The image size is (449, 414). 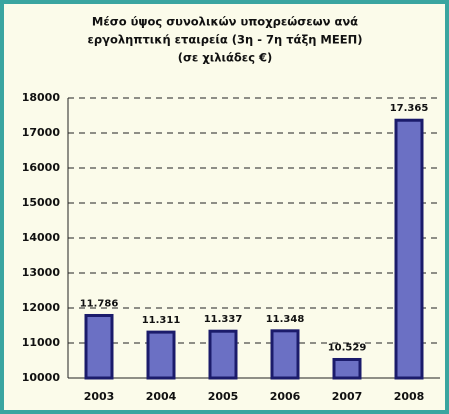 What do you see at coordinates (285, 396) in the screenshot?
I see `x-tick-label: 2006` at bounding box center [285, 396].